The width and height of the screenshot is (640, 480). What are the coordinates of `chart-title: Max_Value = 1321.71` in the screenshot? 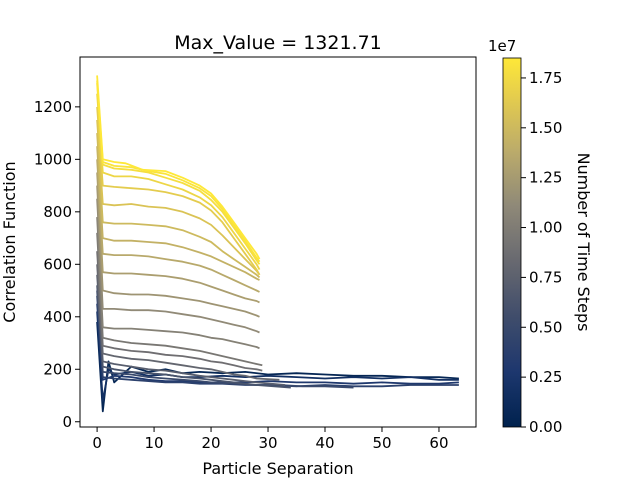 It's located at (278, 43).